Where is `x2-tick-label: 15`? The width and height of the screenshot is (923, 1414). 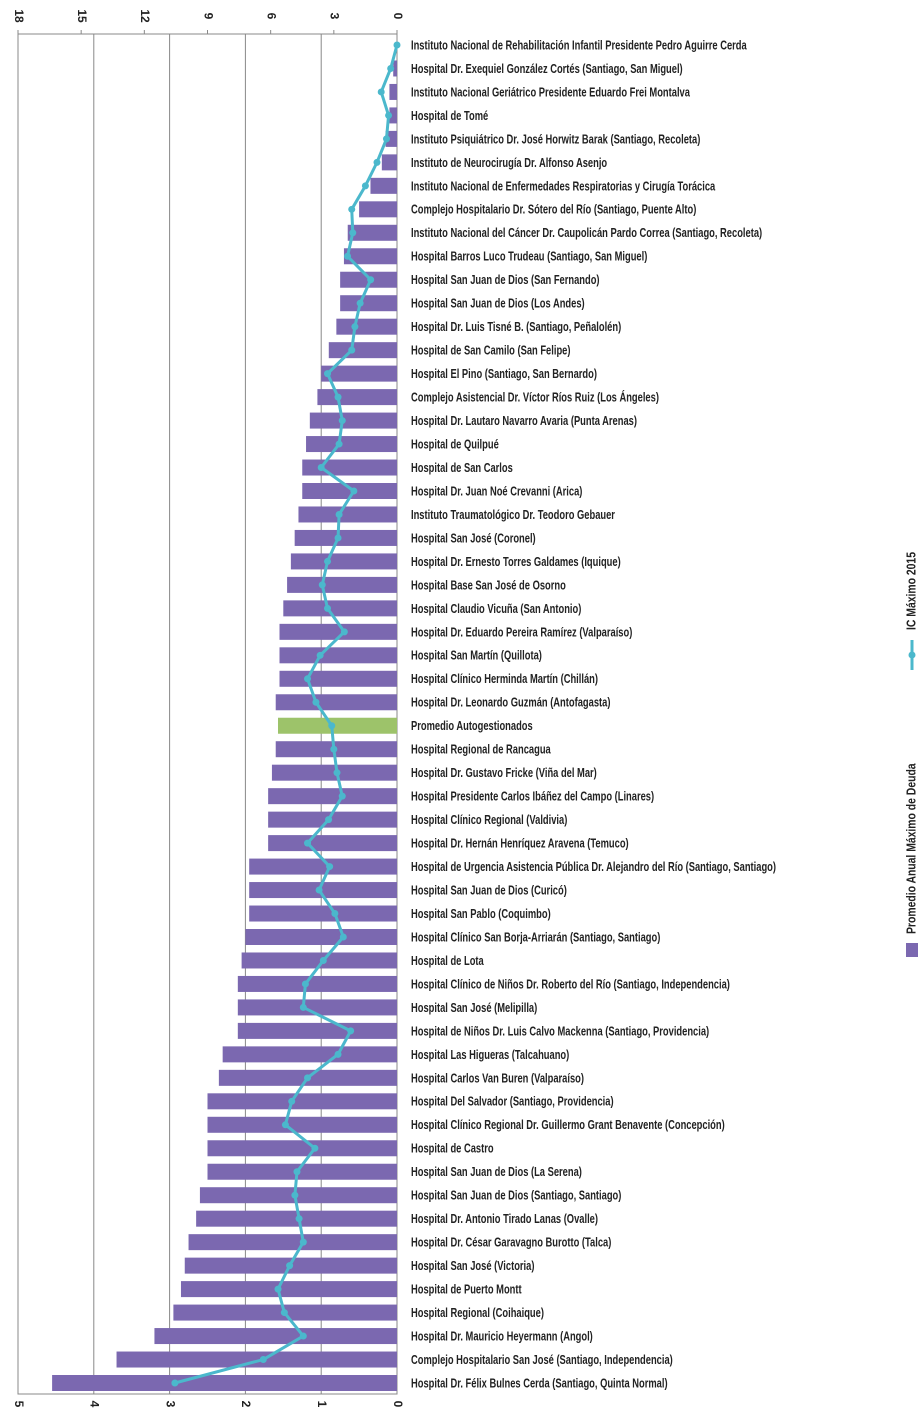 x2-tick-label: 15 is located at coordinates (82, 16).